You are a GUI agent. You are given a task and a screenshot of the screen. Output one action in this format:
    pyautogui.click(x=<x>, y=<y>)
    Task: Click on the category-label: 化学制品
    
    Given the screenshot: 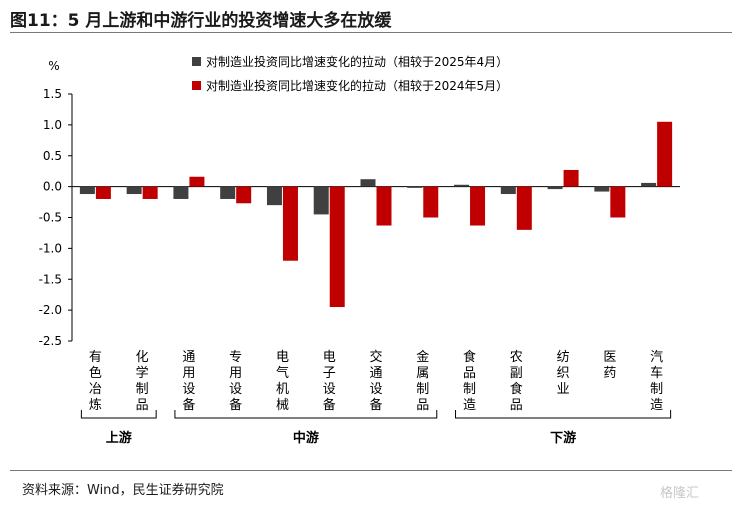 What is the action you would take?
    pyautogui.click(x=142, y=381)
    